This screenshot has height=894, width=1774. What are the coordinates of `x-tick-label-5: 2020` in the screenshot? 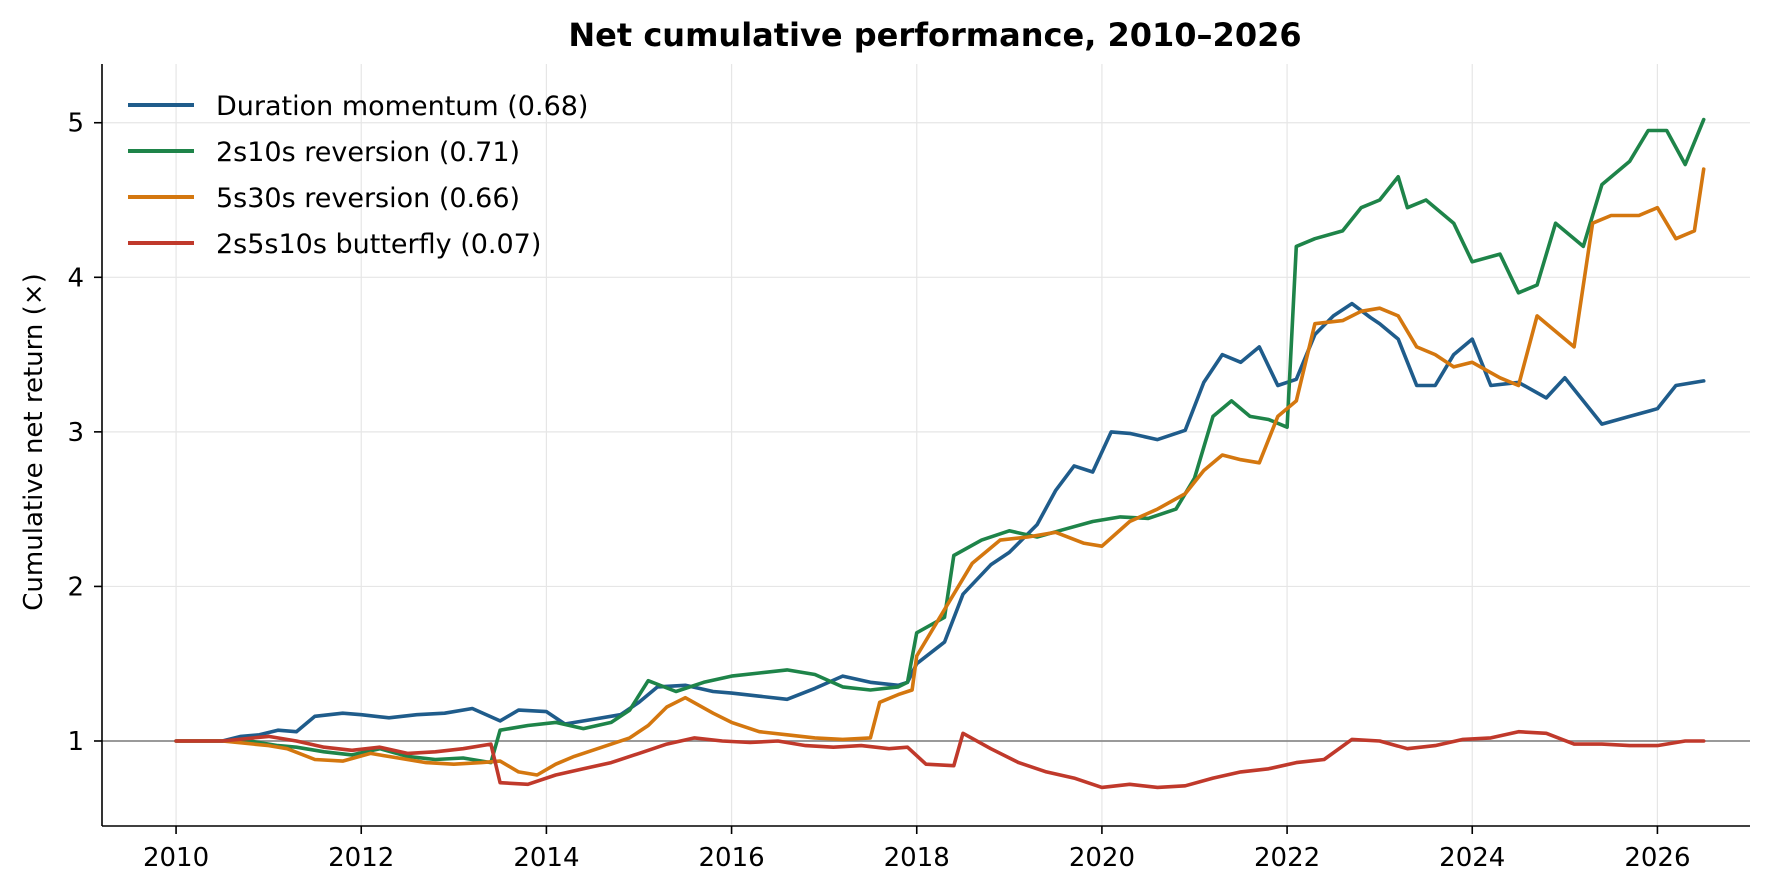 It's located at (1102, 858).